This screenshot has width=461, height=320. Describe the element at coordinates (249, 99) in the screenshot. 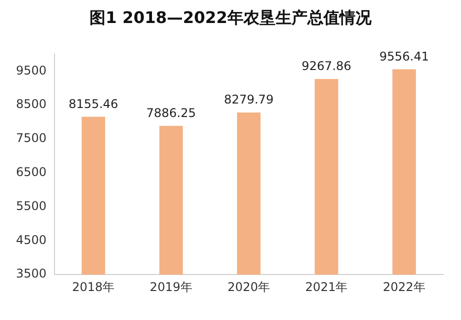

I see `data-label: 8279.79` at that location.